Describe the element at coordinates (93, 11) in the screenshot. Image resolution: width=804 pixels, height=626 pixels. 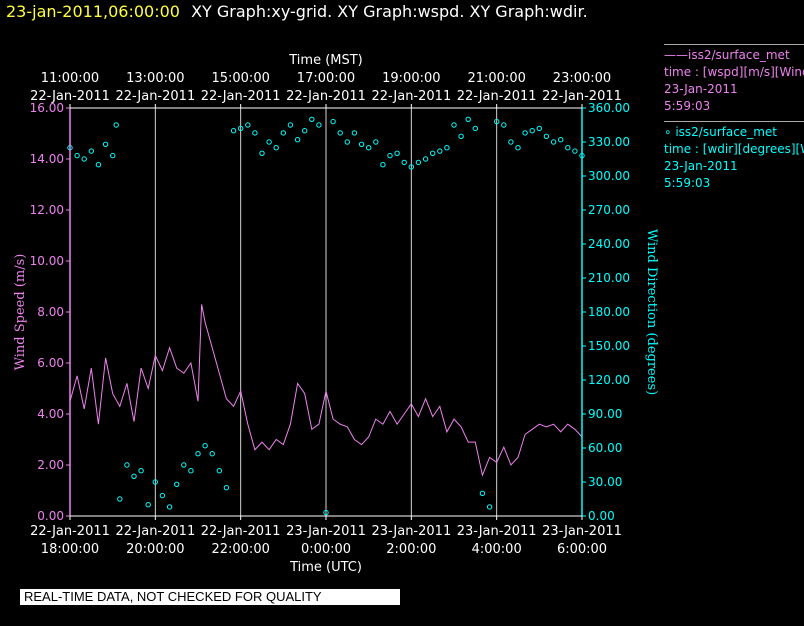
I see `timestamp: 23-jan-2011,06:00:00` at that location.